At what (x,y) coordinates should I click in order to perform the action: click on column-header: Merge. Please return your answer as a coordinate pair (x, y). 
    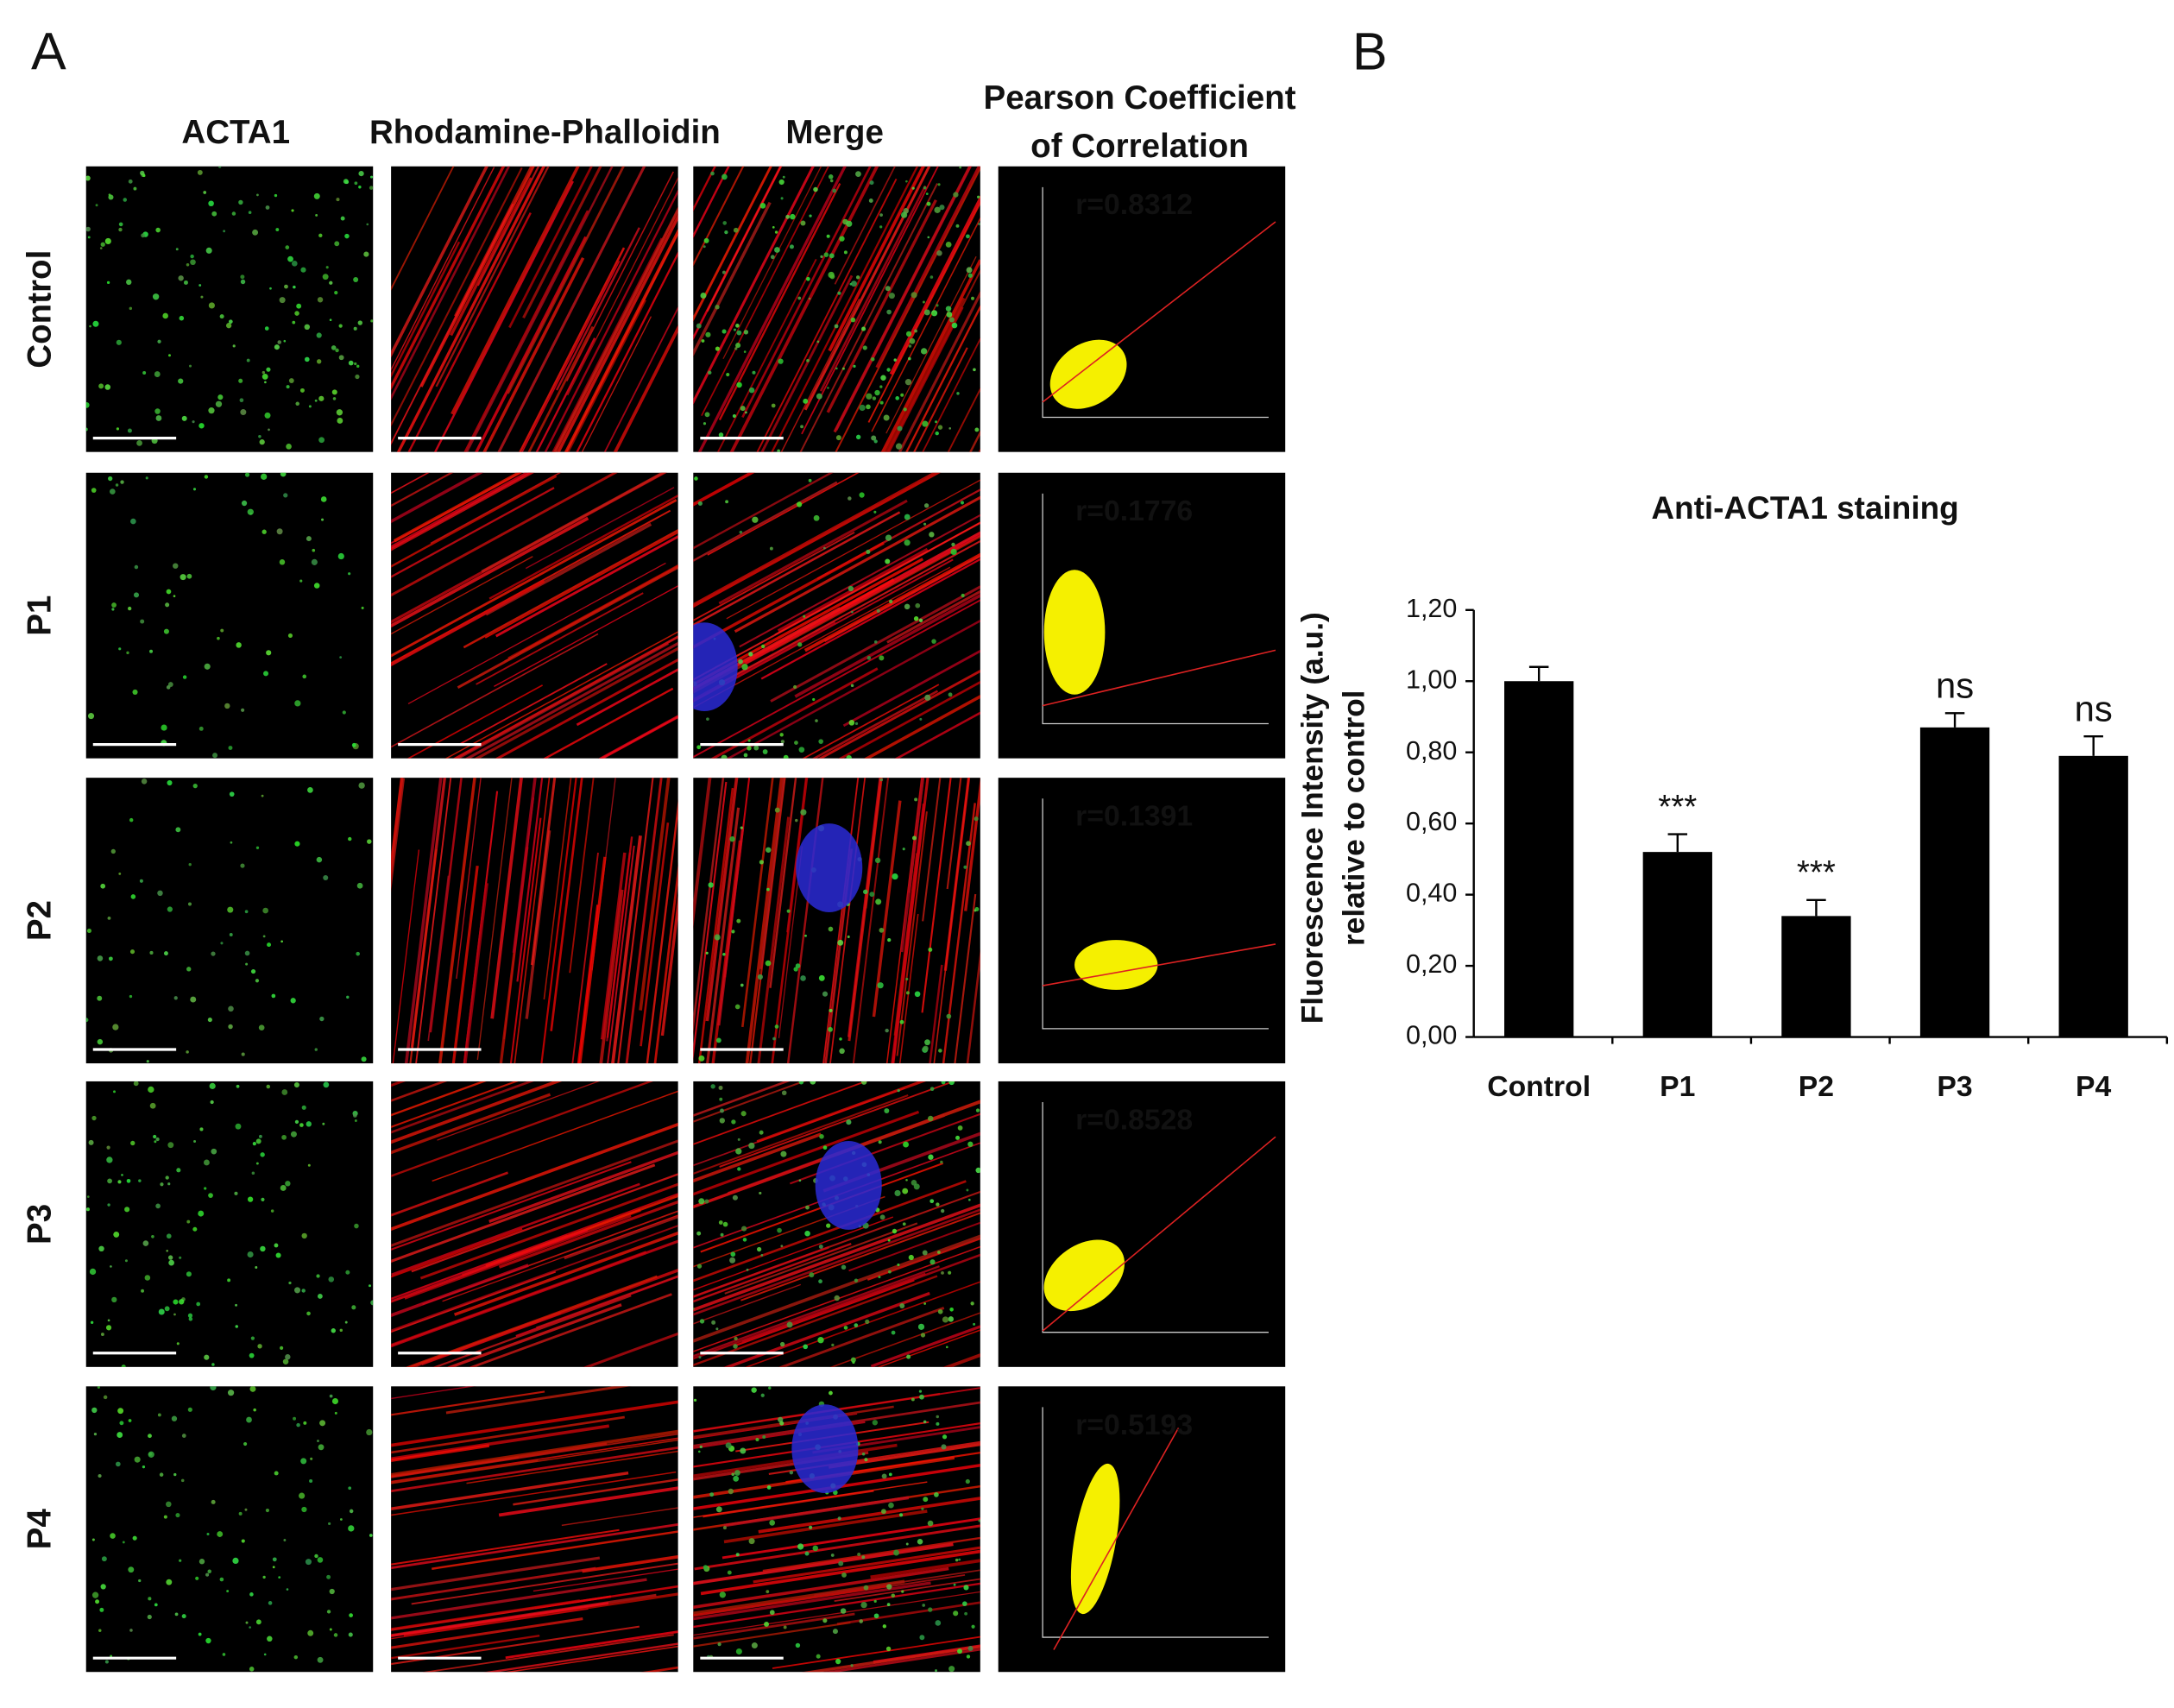
    Looking at the image, I should click on (834, 132).